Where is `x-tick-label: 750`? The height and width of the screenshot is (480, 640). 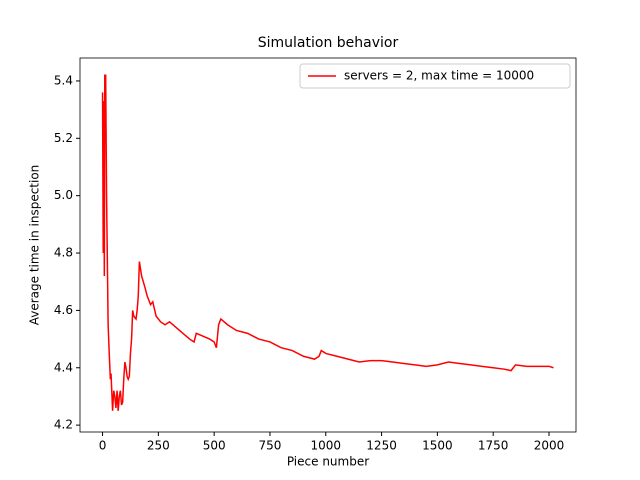 x-tick-label: 750 is located at coordinates (270, 446).